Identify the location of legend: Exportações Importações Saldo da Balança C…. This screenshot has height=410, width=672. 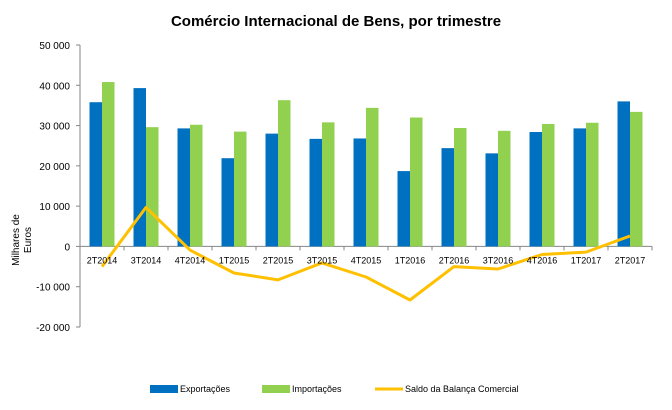
(334, 389).